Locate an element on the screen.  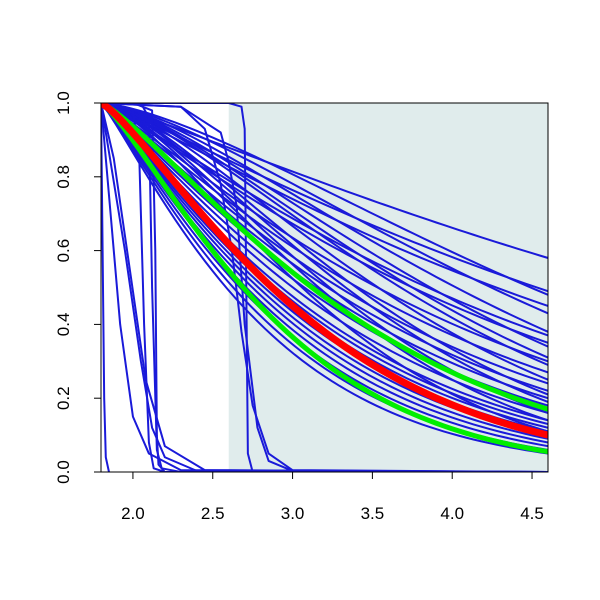
x-tick-label: 3.5 is located at coordinates (373, 513).